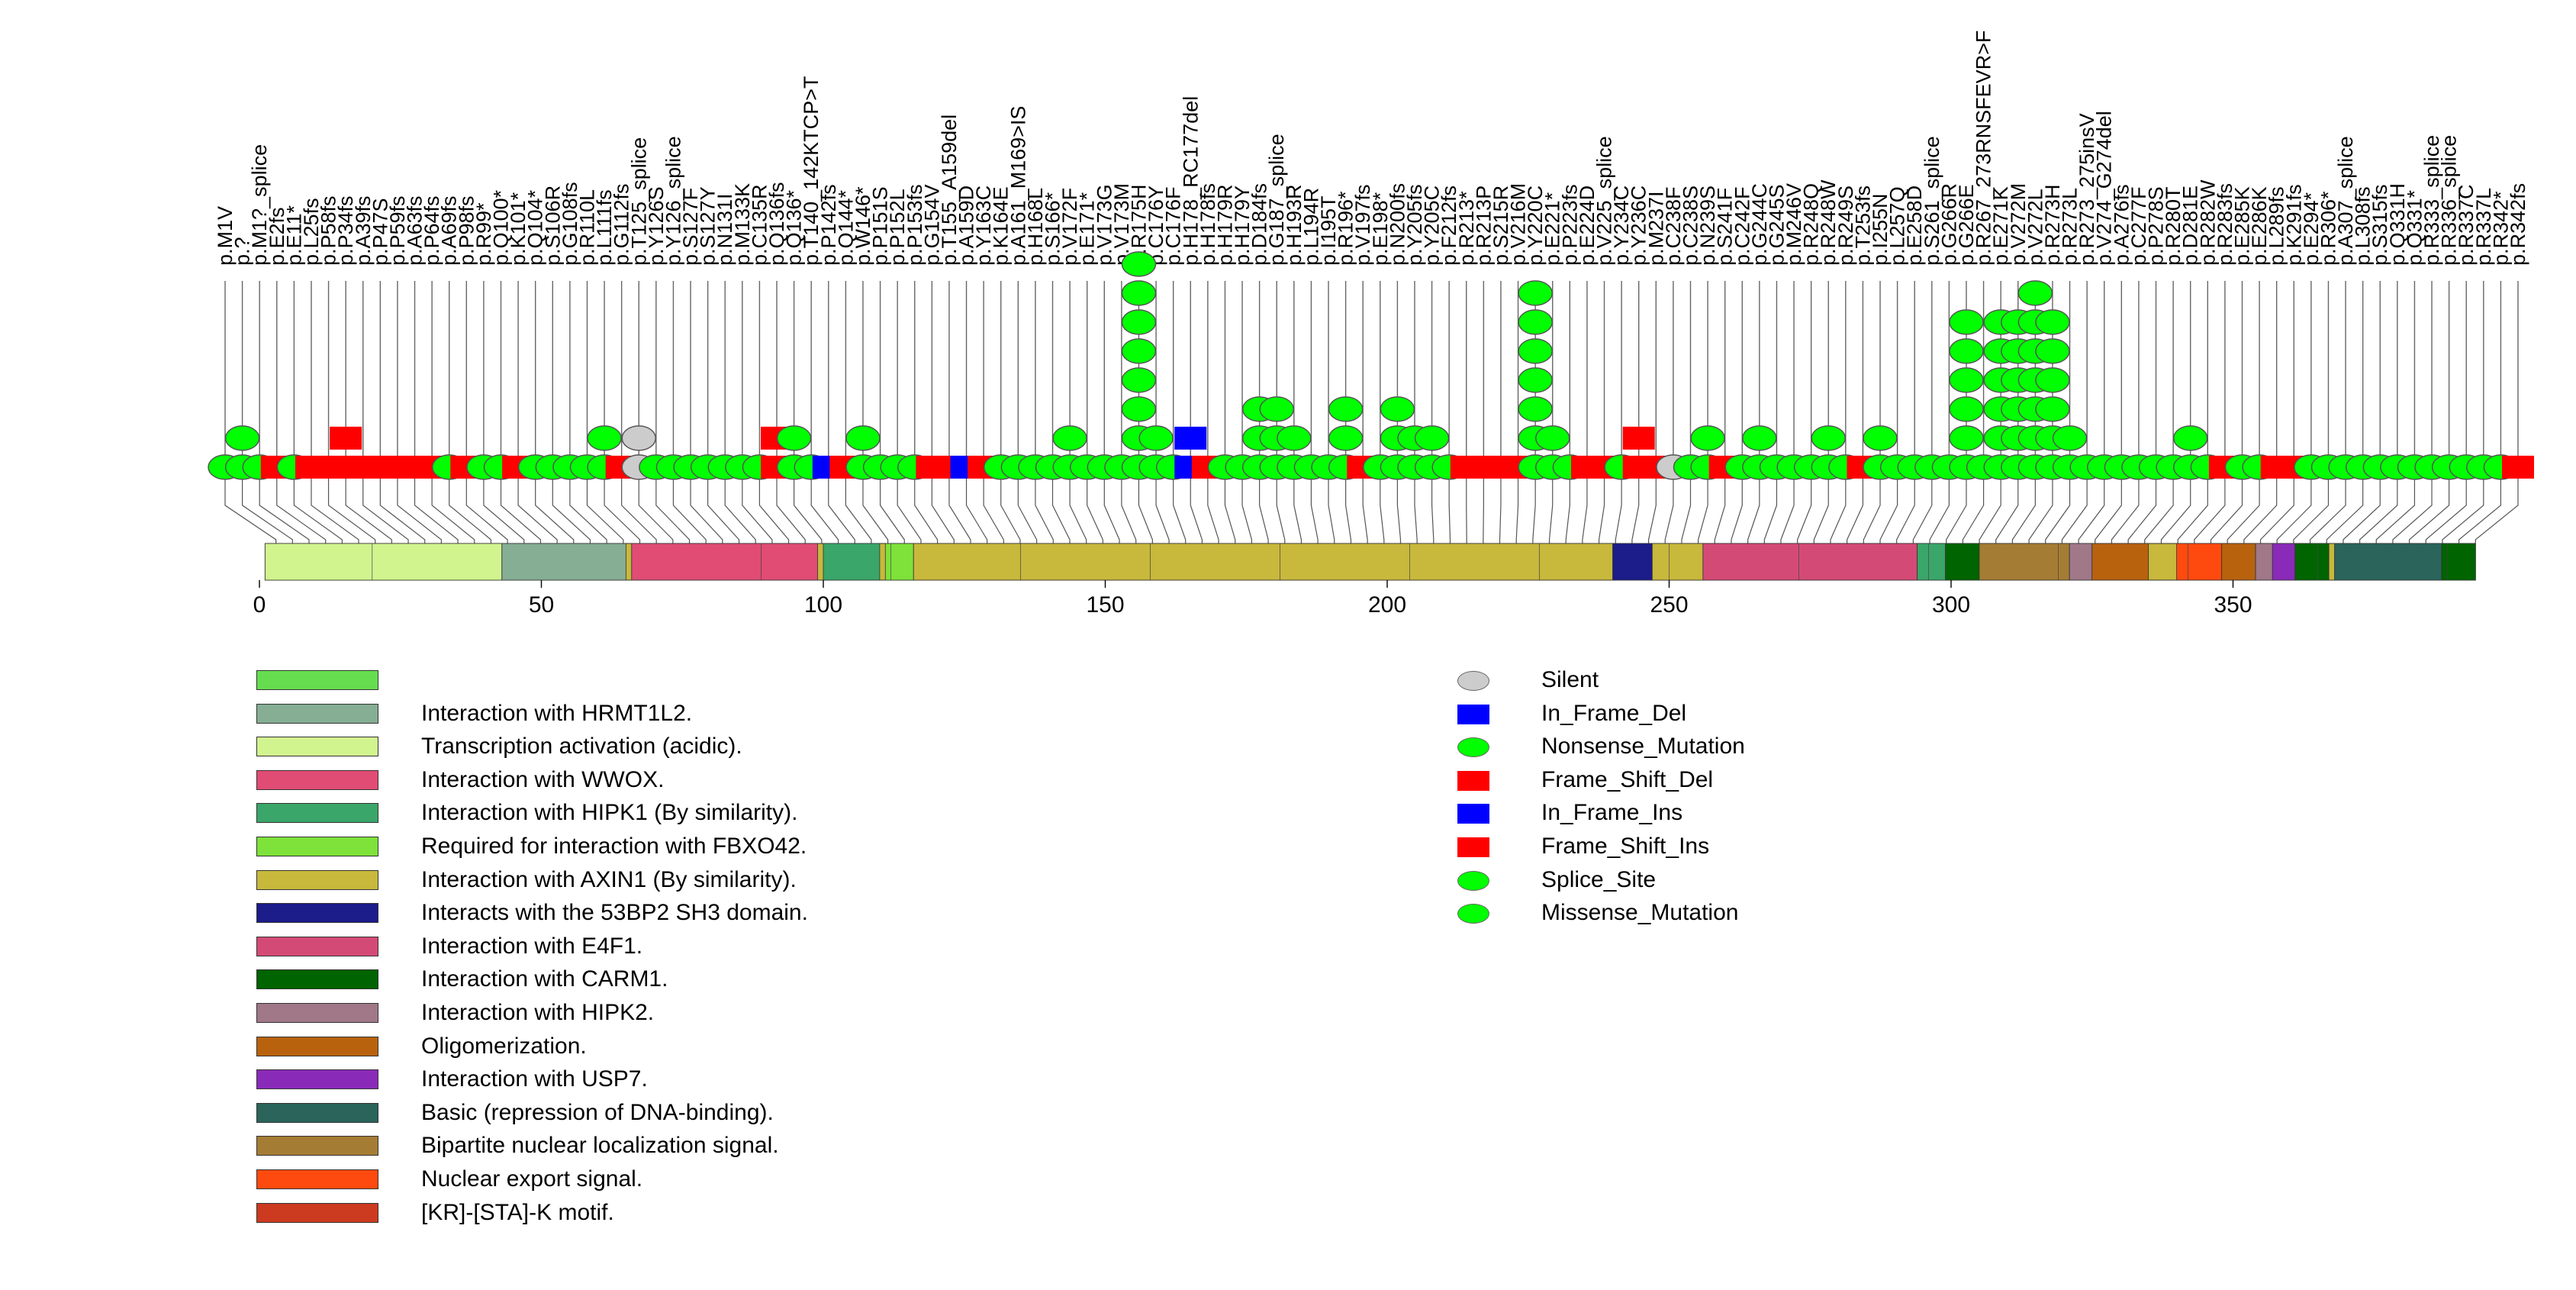 This screenshot has height=1290, width=2576. Describe the element at coordinates (541, 605) in the screenshot. I see `axis-tick-label: 50` at that location.